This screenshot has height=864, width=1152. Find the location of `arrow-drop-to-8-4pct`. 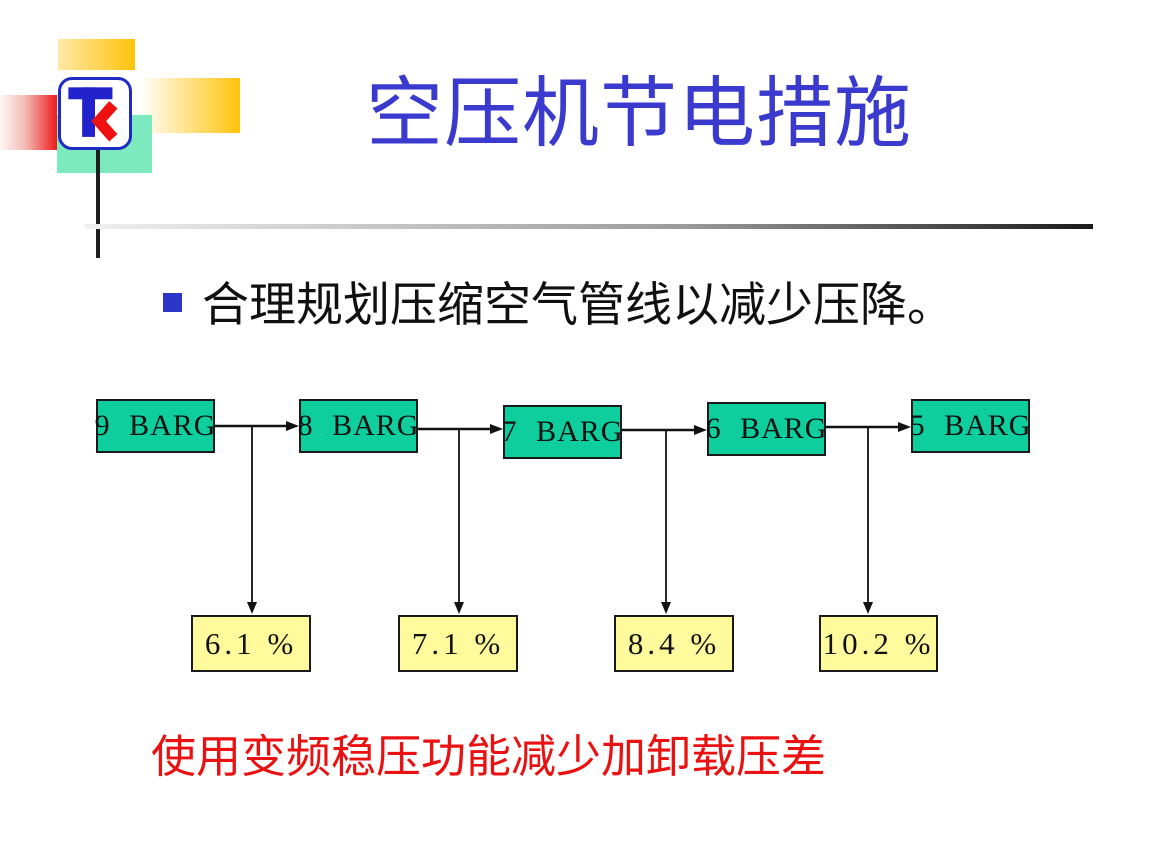

arrow-drop-to-8-4pct is located at coordinates (666, 522).